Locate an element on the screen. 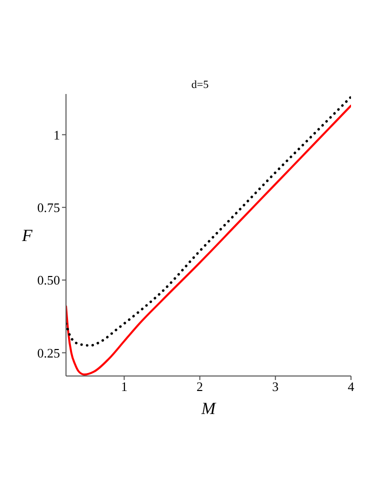  x-tick-label: 4 is located at coordinates (351, 386).